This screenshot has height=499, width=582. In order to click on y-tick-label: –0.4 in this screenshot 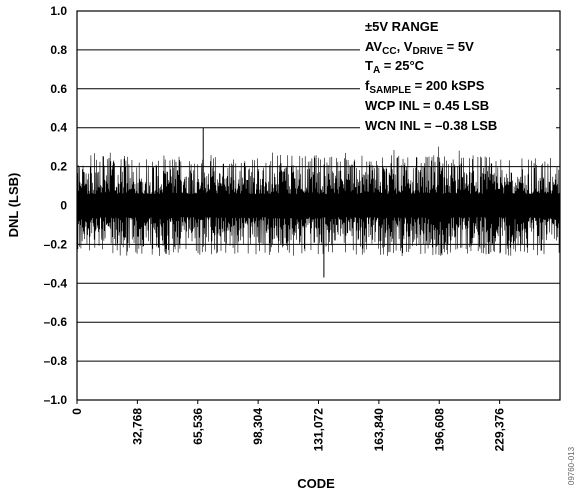, I will do `click(56, 283)`.